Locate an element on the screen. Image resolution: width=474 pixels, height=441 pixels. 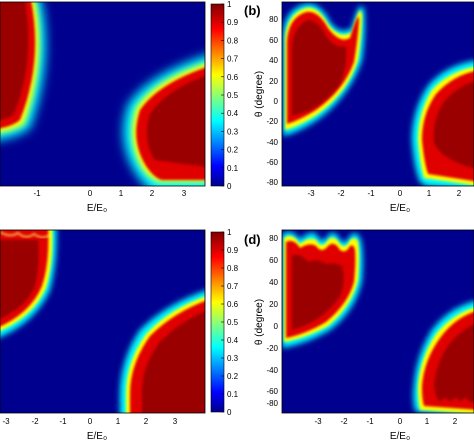
panel-label: (b) is located at coordinates (252, 10).